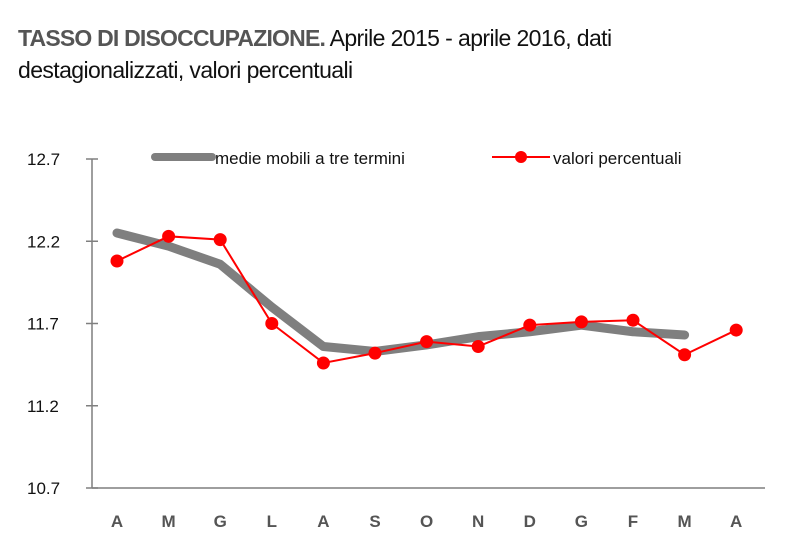 The height and width of the screenshot is (553, 800). Describe the element at coordinates (43, 324) in the screenshot. I see `y-tick-label: 11.7` at that location.